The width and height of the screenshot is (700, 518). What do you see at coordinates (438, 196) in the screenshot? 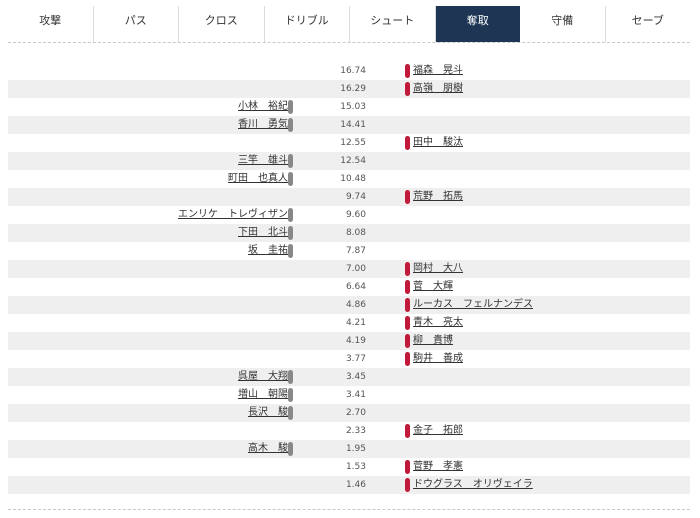
I see `player-link-right: 荒野 拓馬` at bounding box center [438, 196].